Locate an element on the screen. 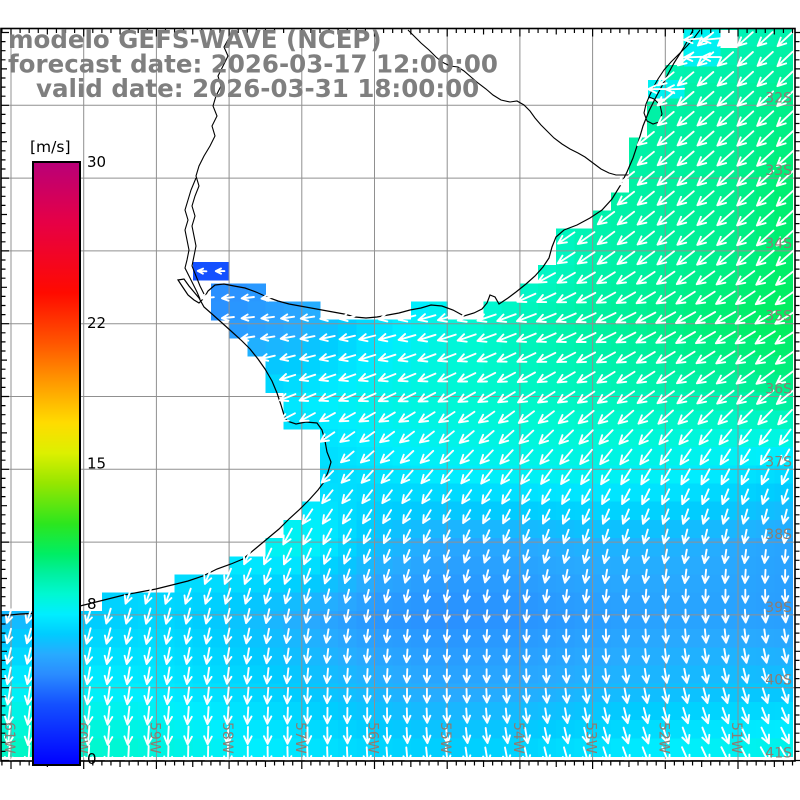  longitude-labels: 61W 60W 59W 58W 57W 56W 55W 54W 53W 52W 51W is located at coordinates (372, 738).